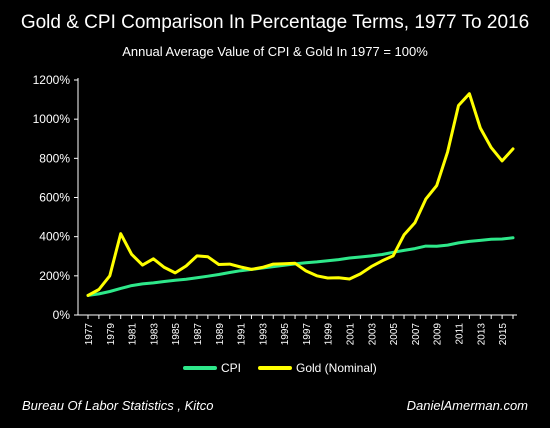  What do you see at coordinates (118, 405) in the screenshot?
I see `source-credit: Bureau Of Labor Statistics , Kitco` at bounding box center [118, 405].